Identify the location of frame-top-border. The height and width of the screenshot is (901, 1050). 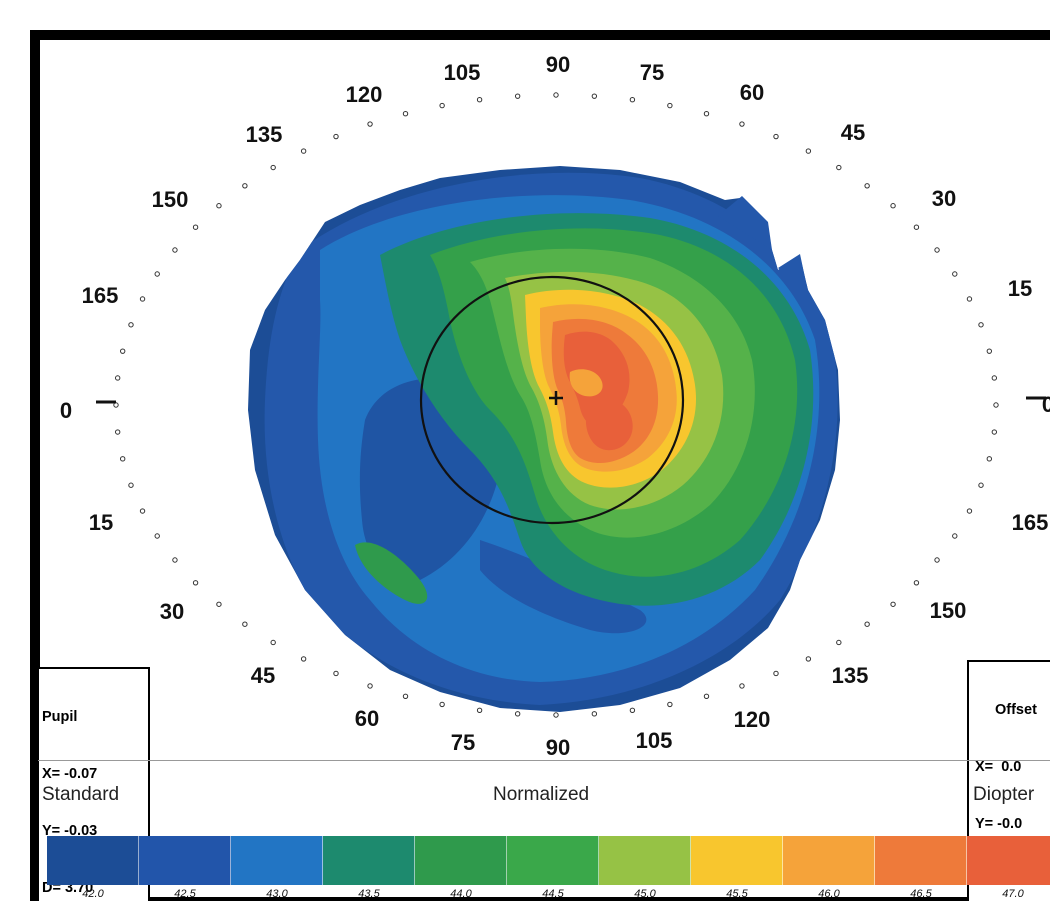
(525, 15).